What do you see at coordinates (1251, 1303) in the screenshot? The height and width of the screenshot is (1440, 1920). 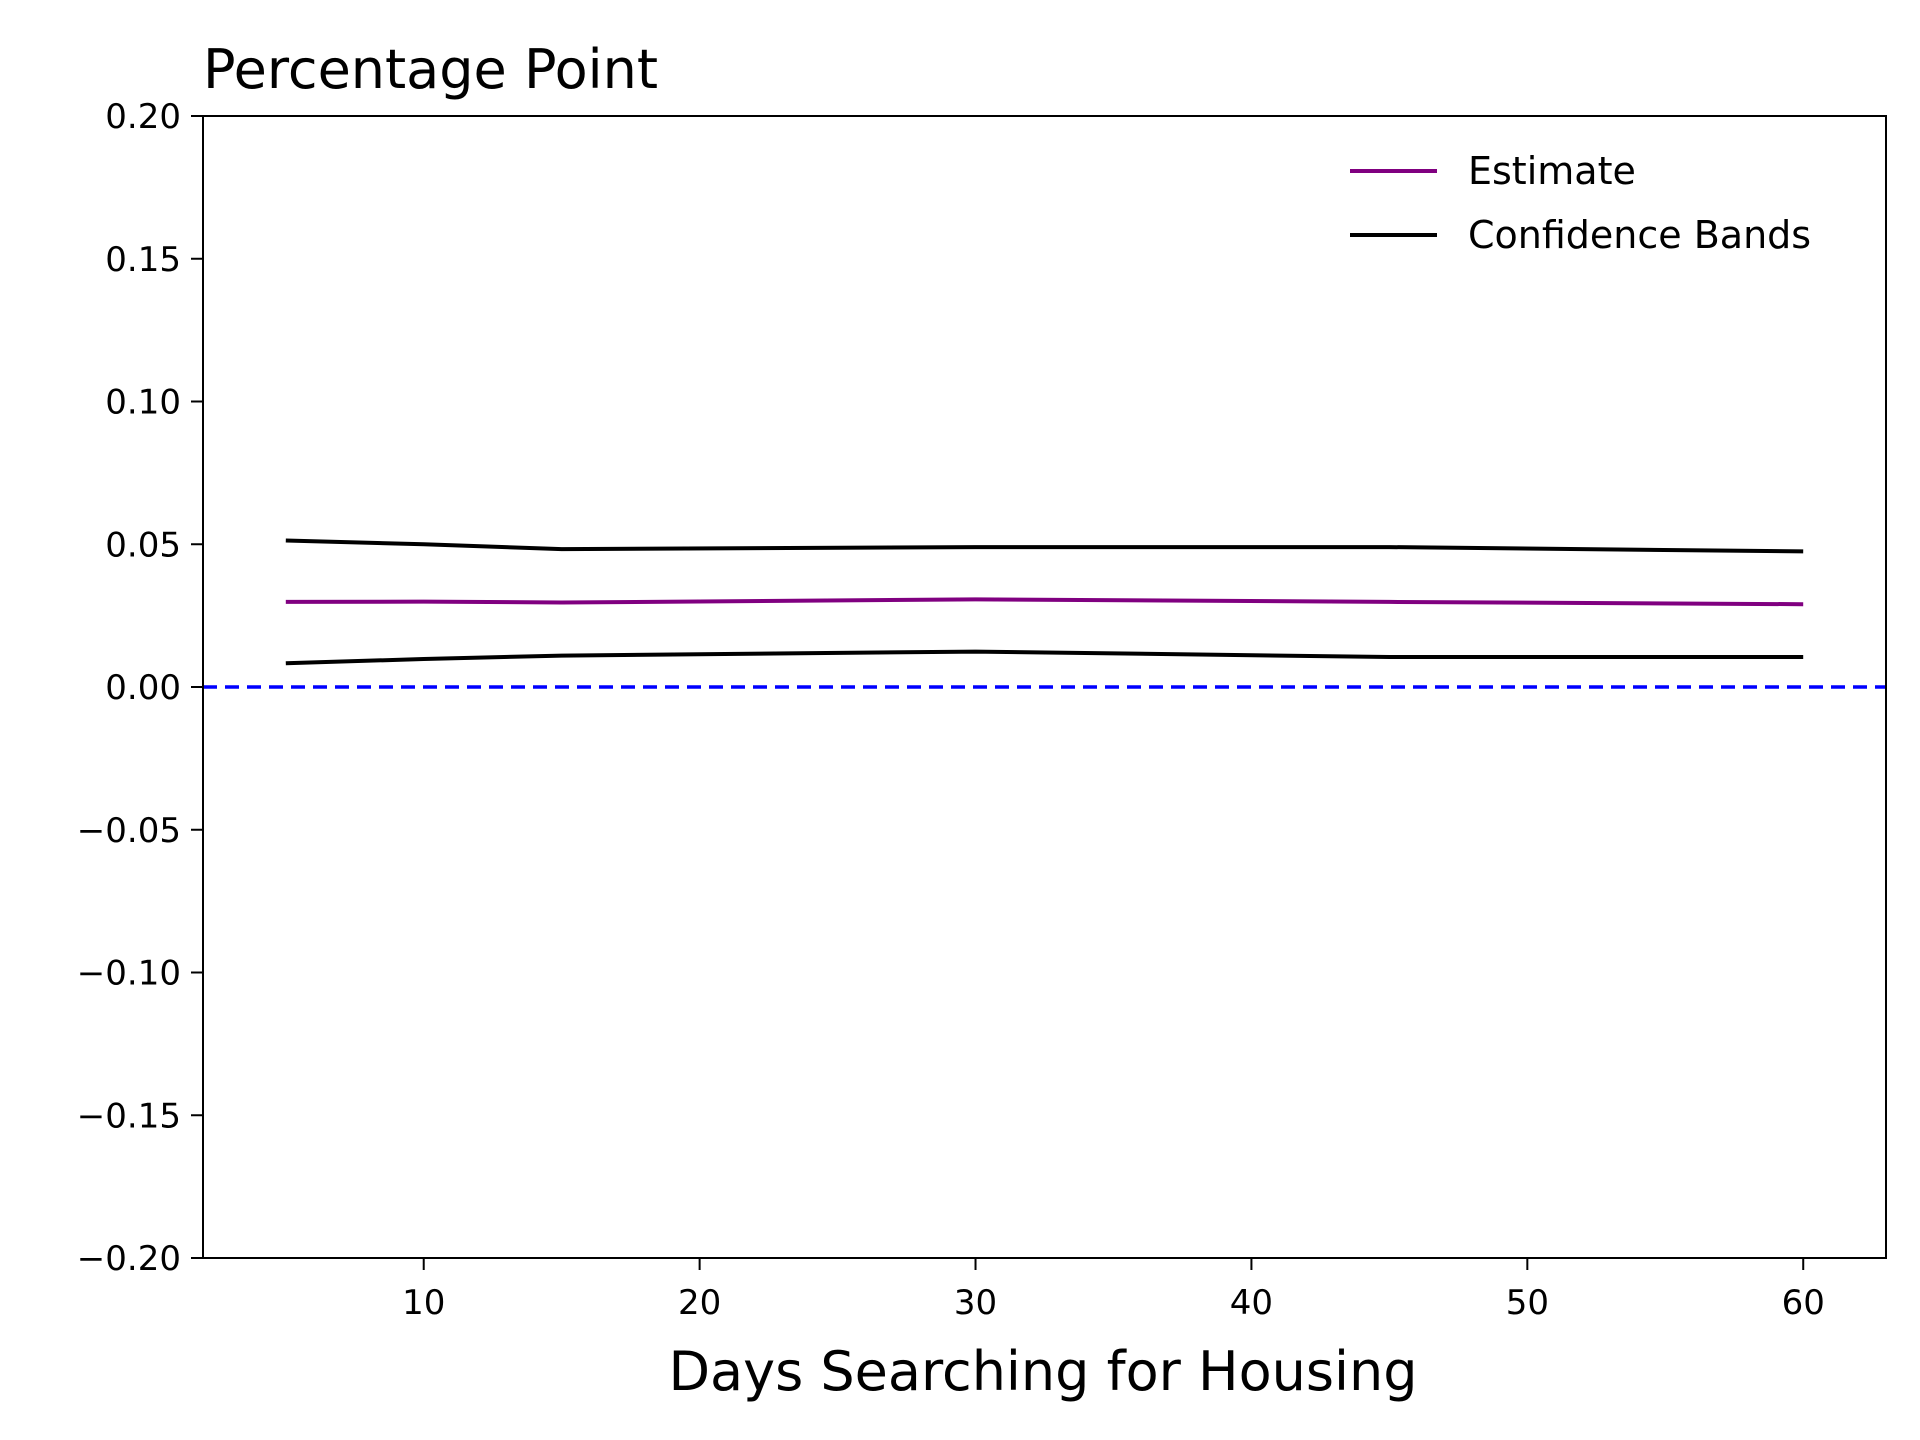 I see `x-tick-label: 40` at bounding box center [1251, 1303].